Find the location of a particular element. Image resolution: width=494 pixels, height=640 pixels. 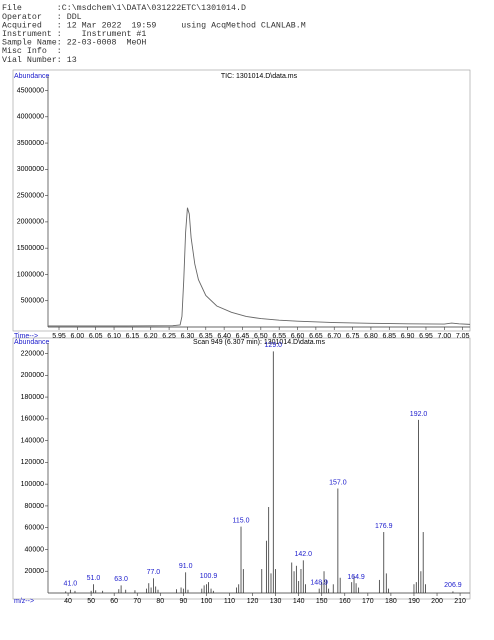

y-tick-label: 160000 is located at coordinates (32, 419).